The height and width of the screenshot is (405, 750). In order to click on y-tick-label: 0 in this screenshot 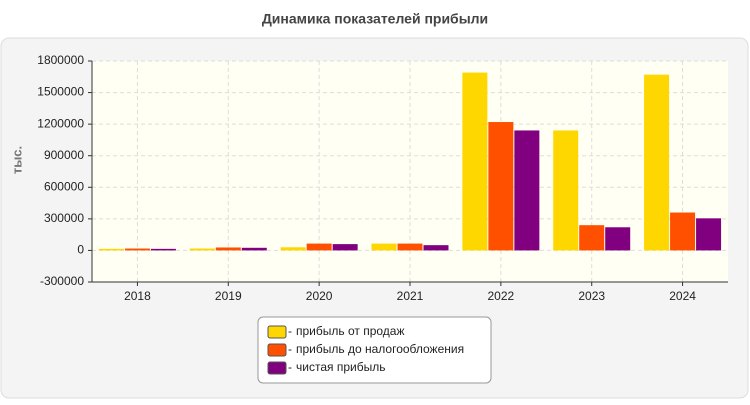, I will do `click(80, 250)`.